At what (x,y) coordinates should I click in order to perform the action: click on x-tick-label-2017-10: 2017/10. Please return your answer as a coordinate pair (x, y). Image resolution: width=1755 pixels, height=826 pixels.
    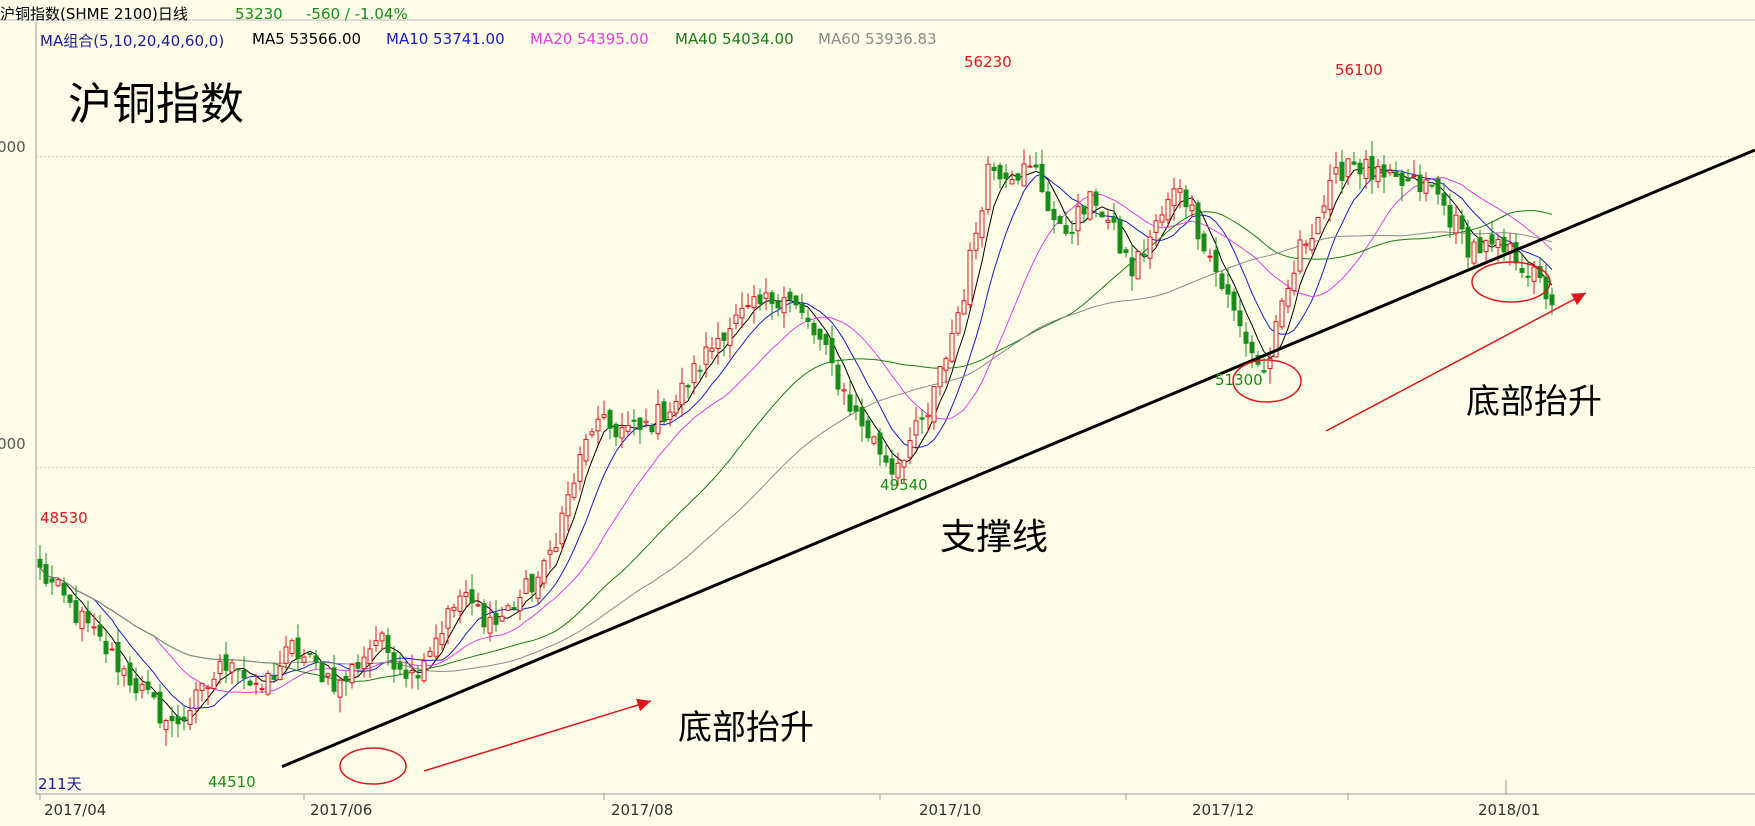
    Looking at the image, I should click on (950, 810).